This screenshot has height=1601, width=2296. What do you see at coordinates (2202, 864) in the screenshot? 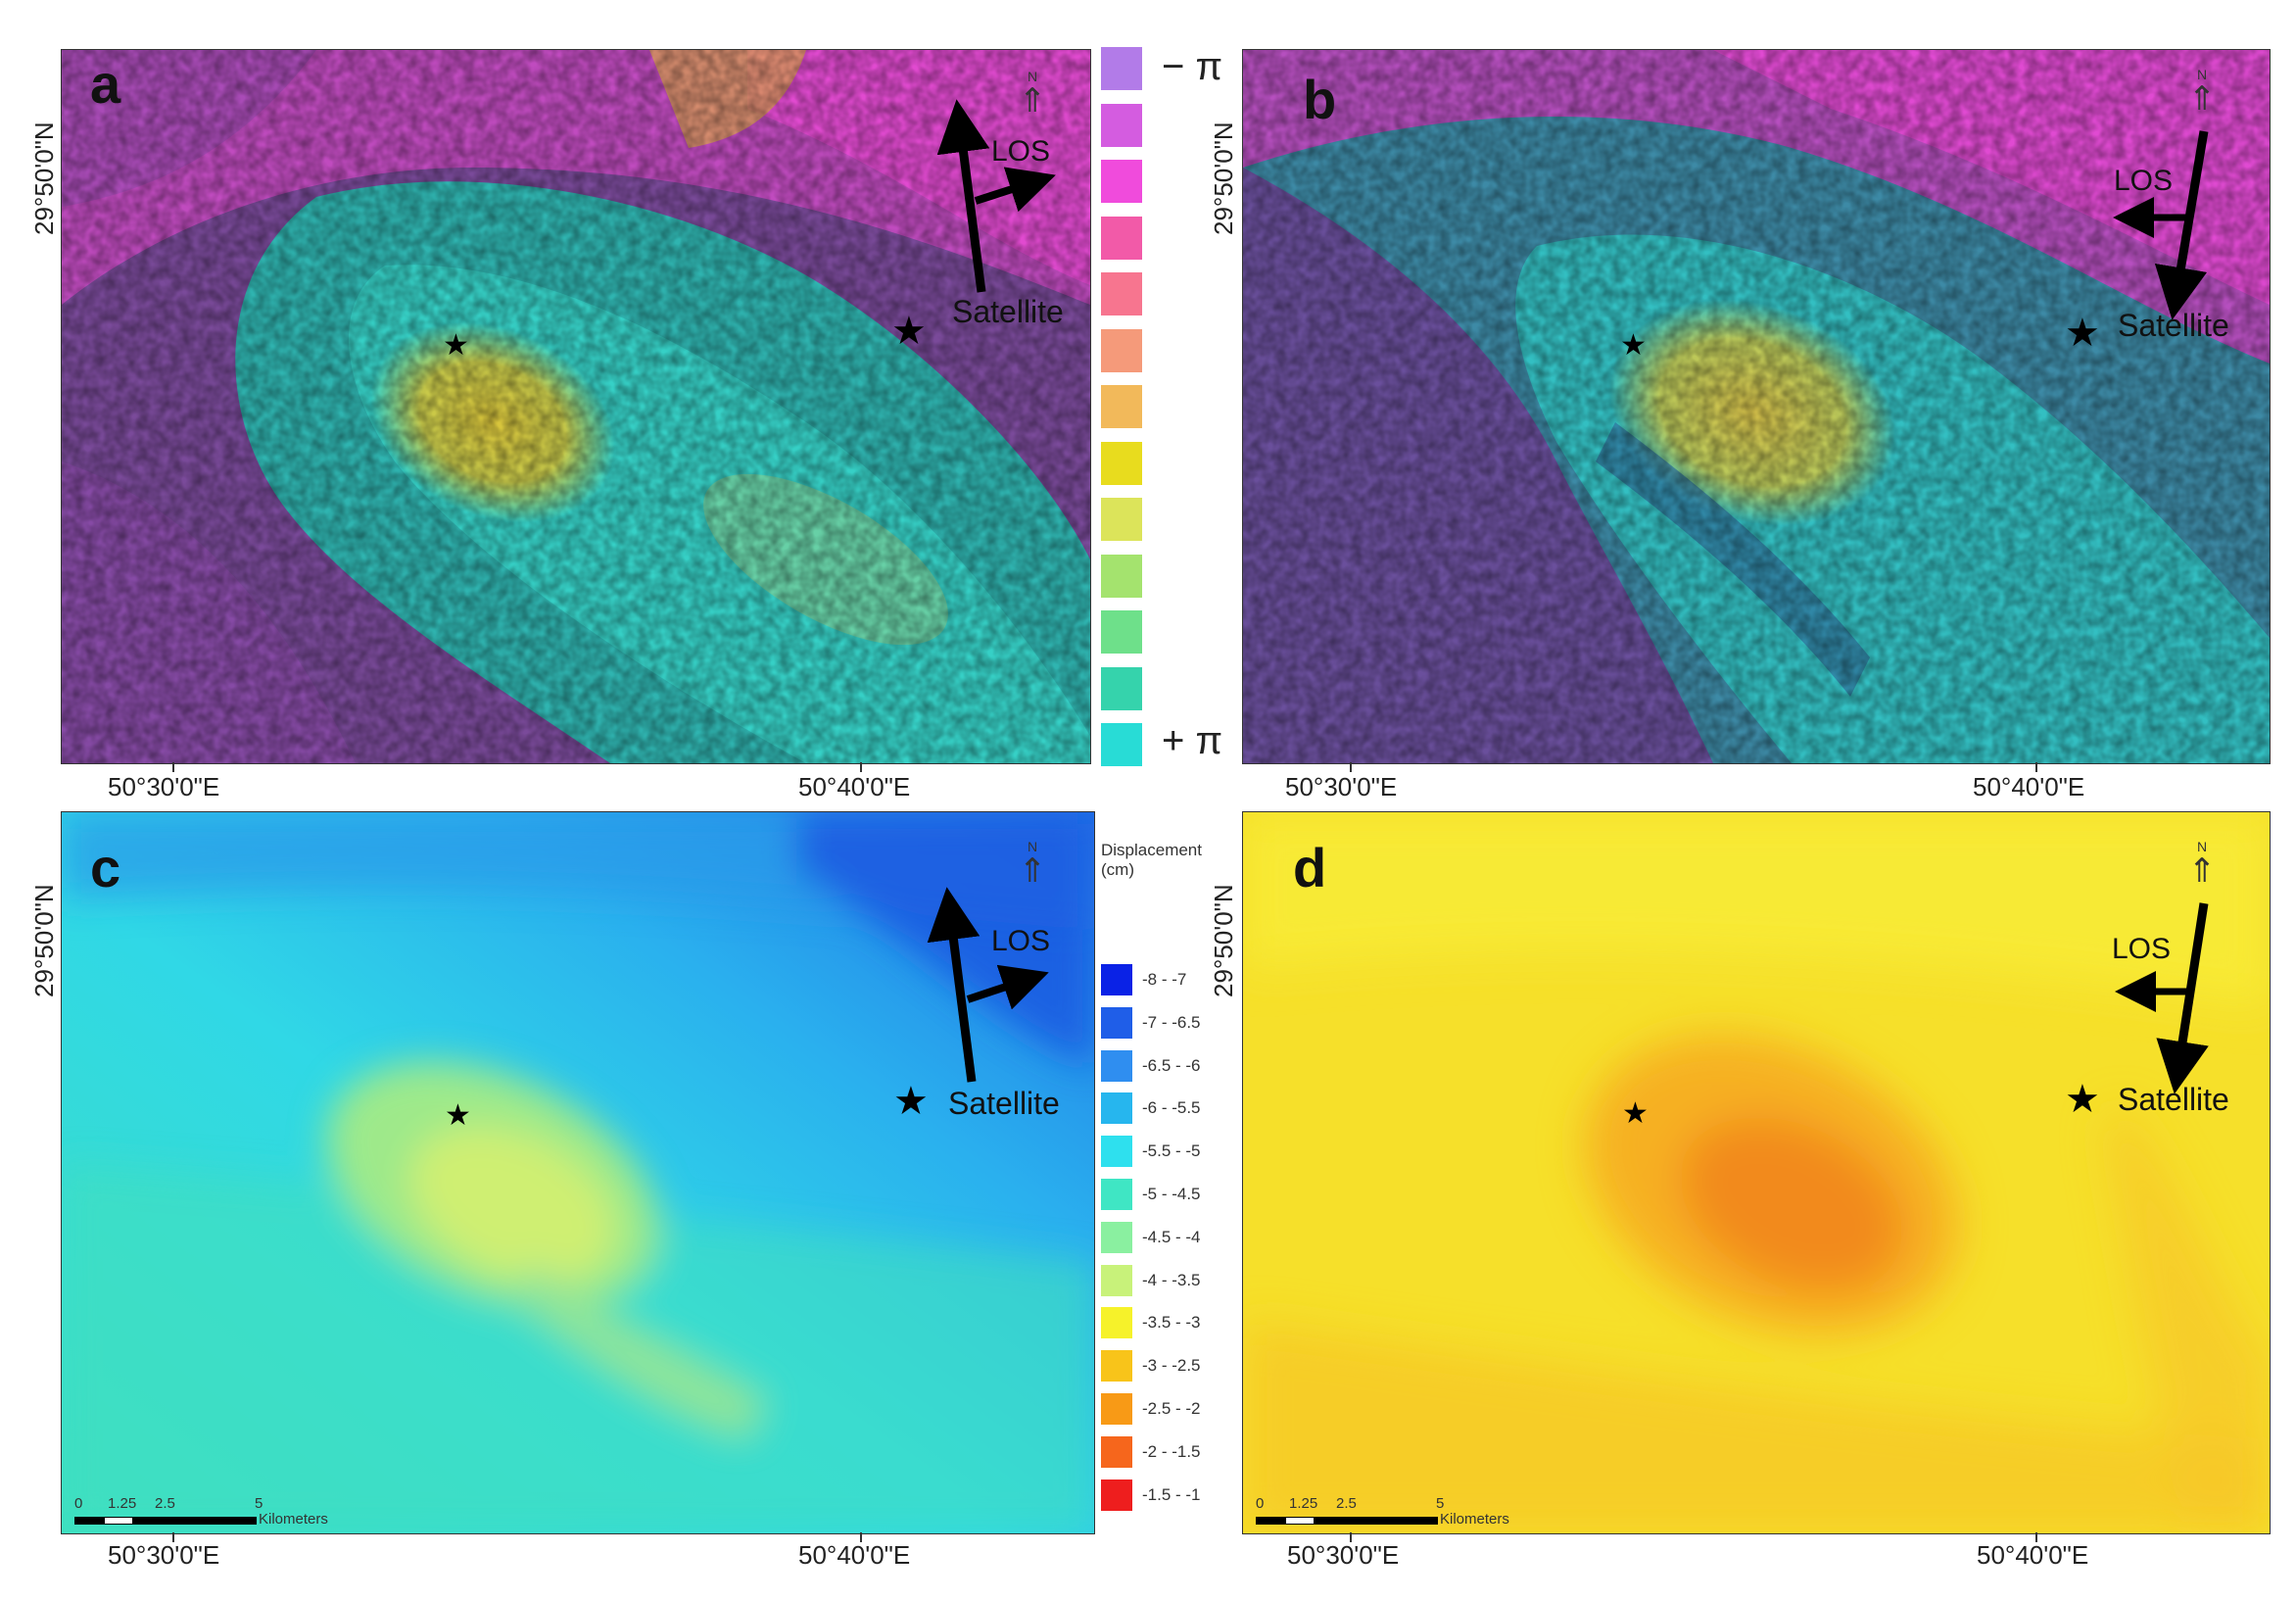
I see `north-arrow-icon-d: N ⇑` at bounding box center [2202, 864].